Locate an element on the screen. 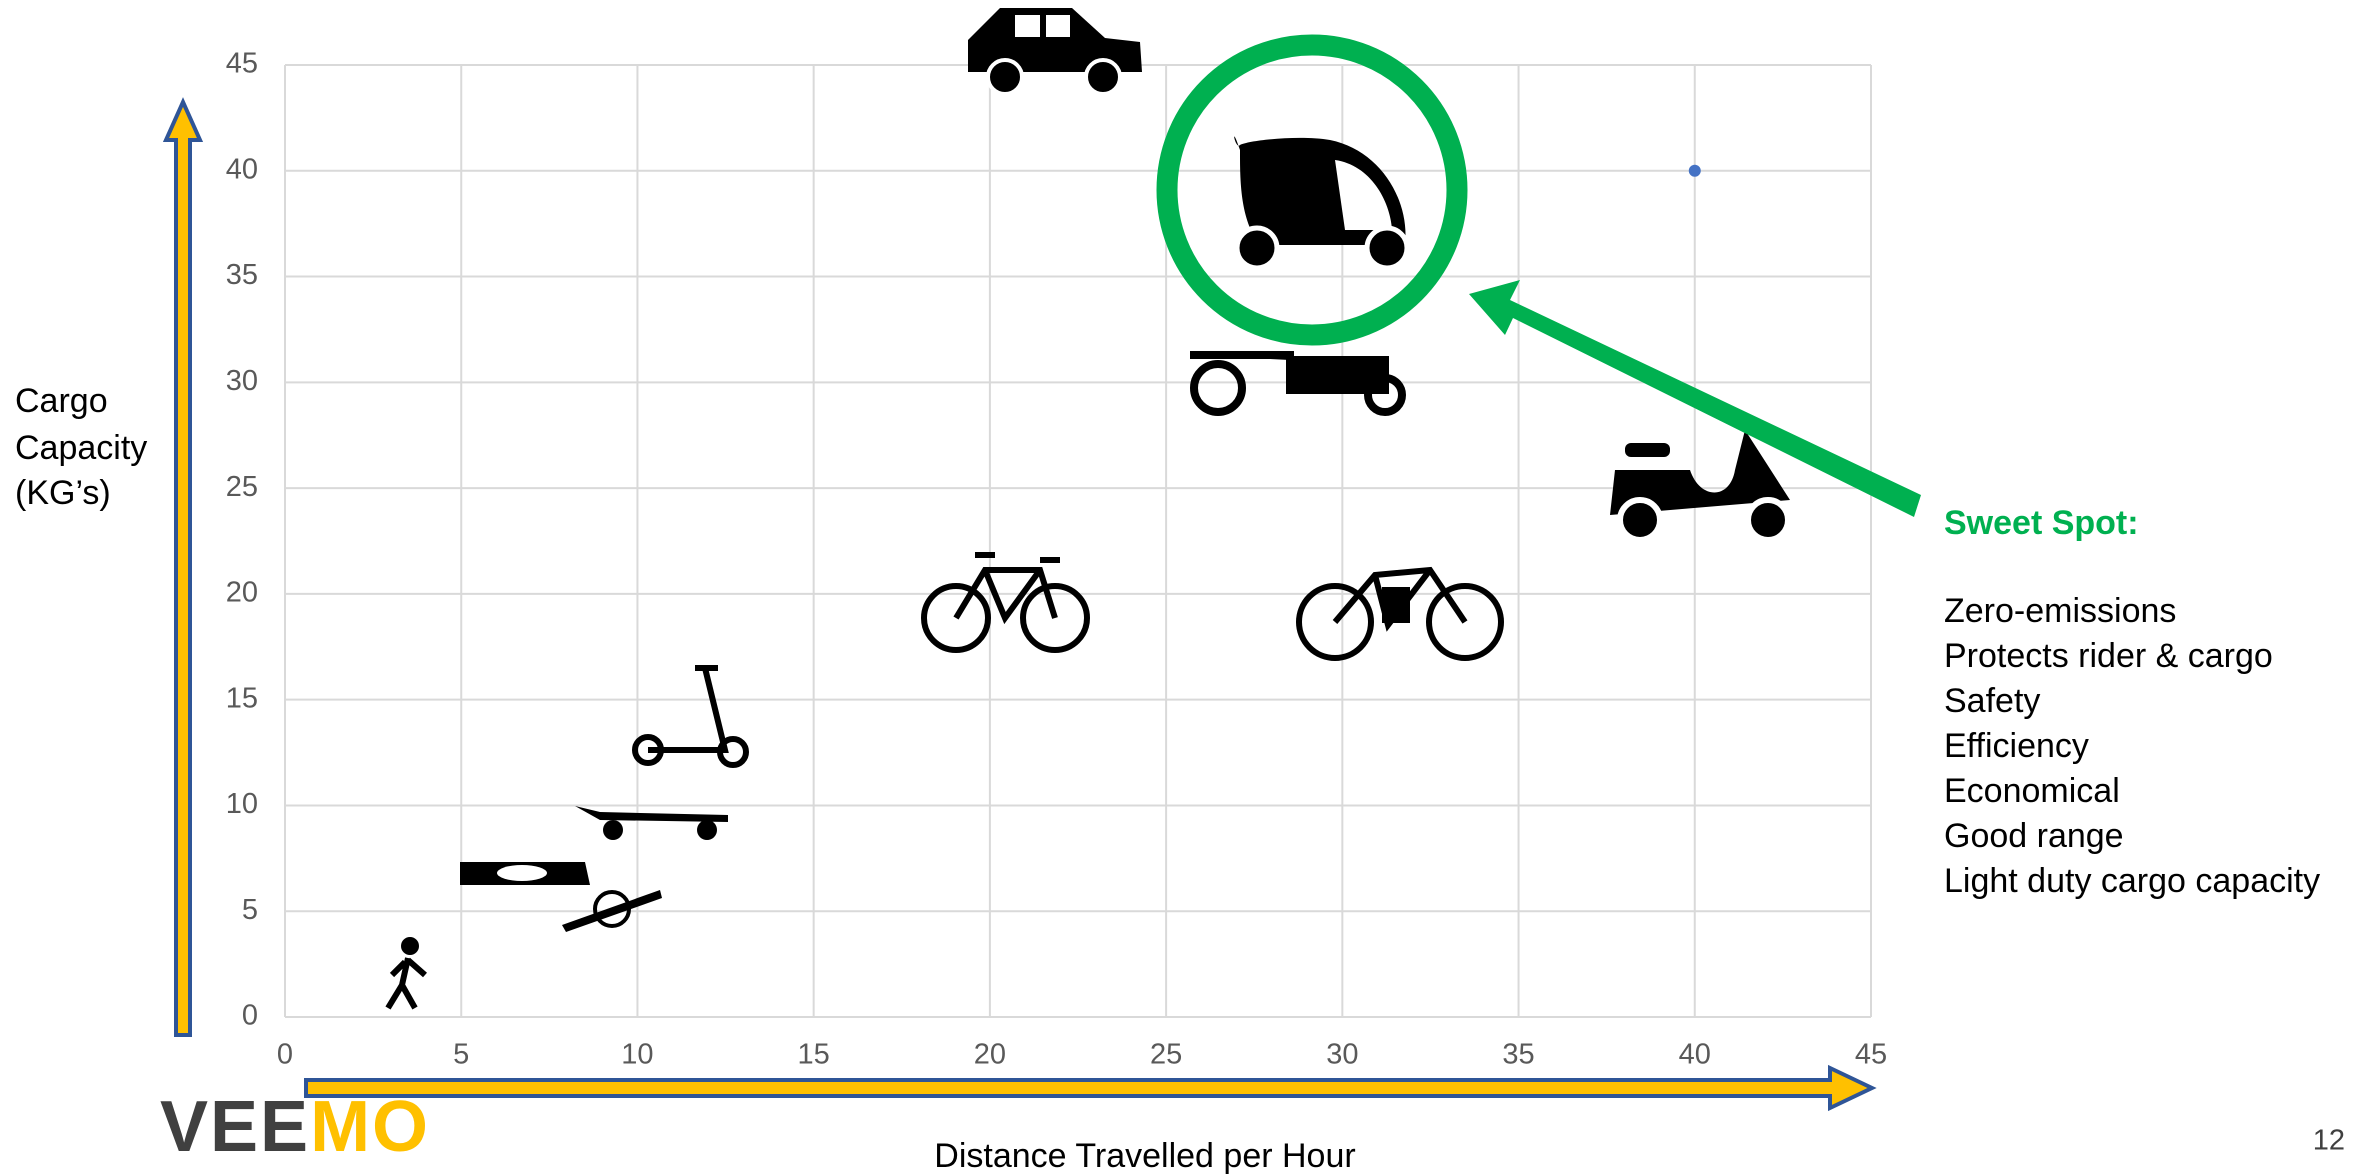 Image resolution: width=2374 pixels, height=1174 pixels. y-tick-label: 20 is located at coordinates (242, 593).